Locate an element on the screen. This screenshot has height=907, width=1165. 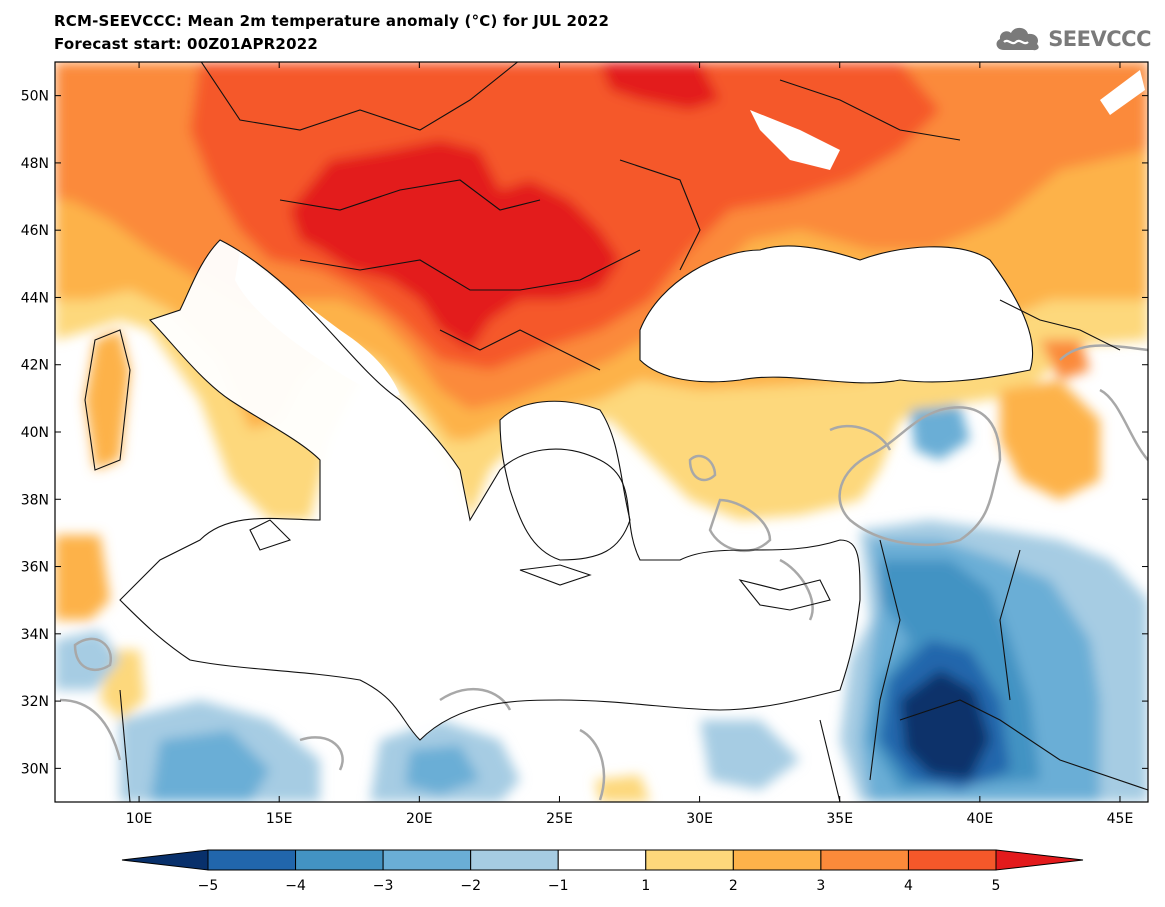
colorbar-label: 2 is located at coordinates (733, 886).